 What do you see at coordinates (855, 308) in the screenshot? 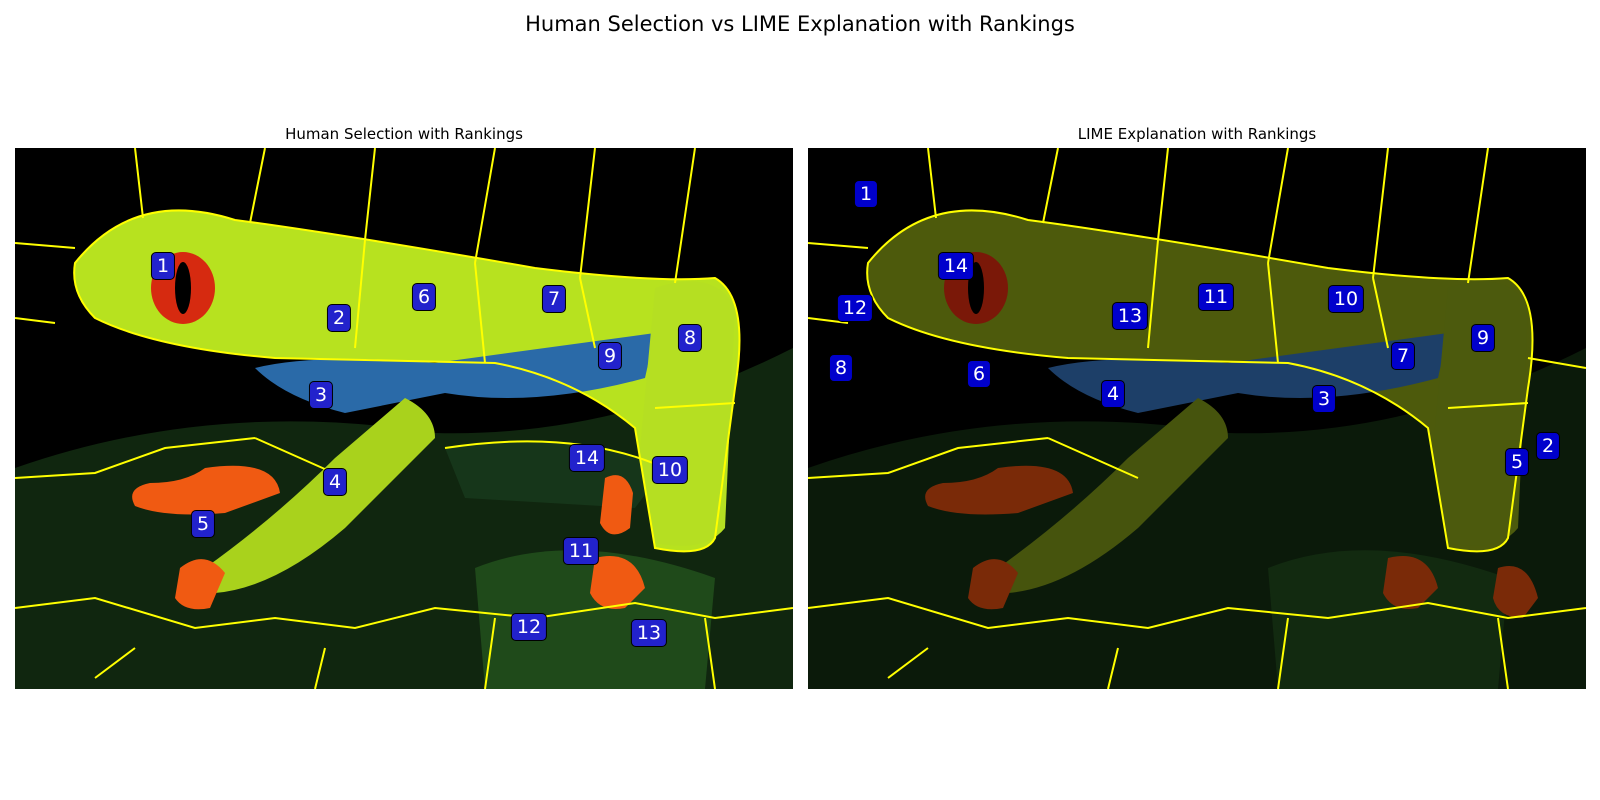
I see `right-rank-badge-12: 12` at bounding box center [855, 308].